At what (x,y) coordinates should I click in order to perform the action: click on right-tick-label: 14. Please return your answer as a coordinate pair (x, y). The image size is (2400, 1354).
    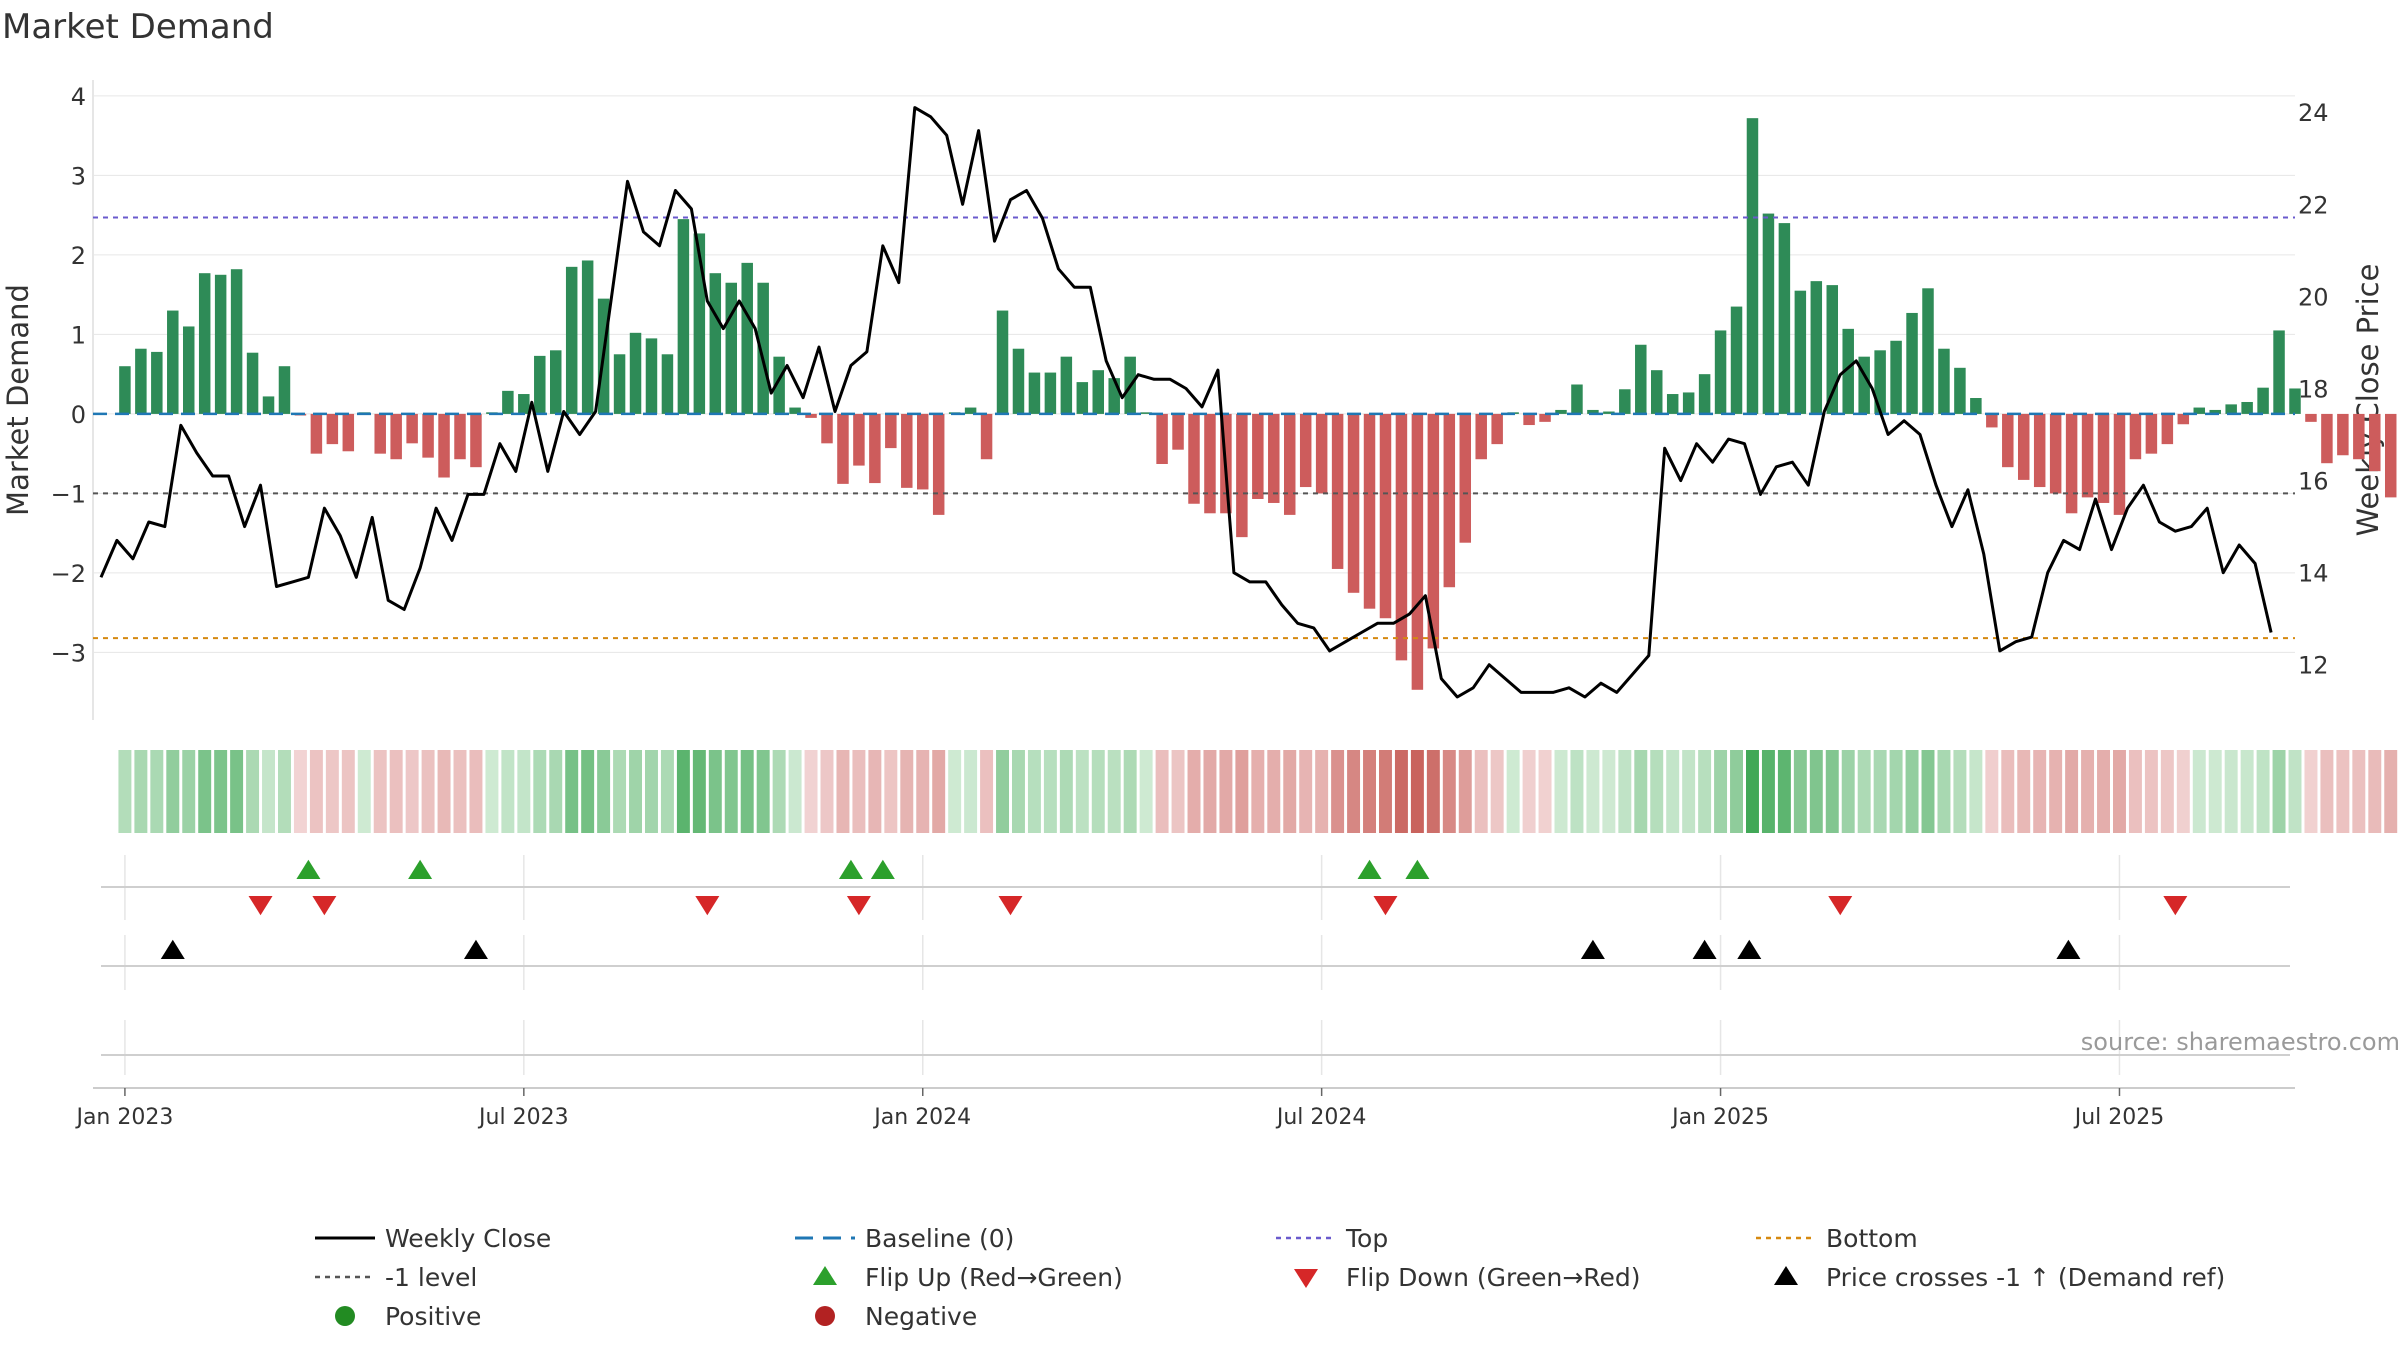
    Looking at the image, I should click on (2313, 574).